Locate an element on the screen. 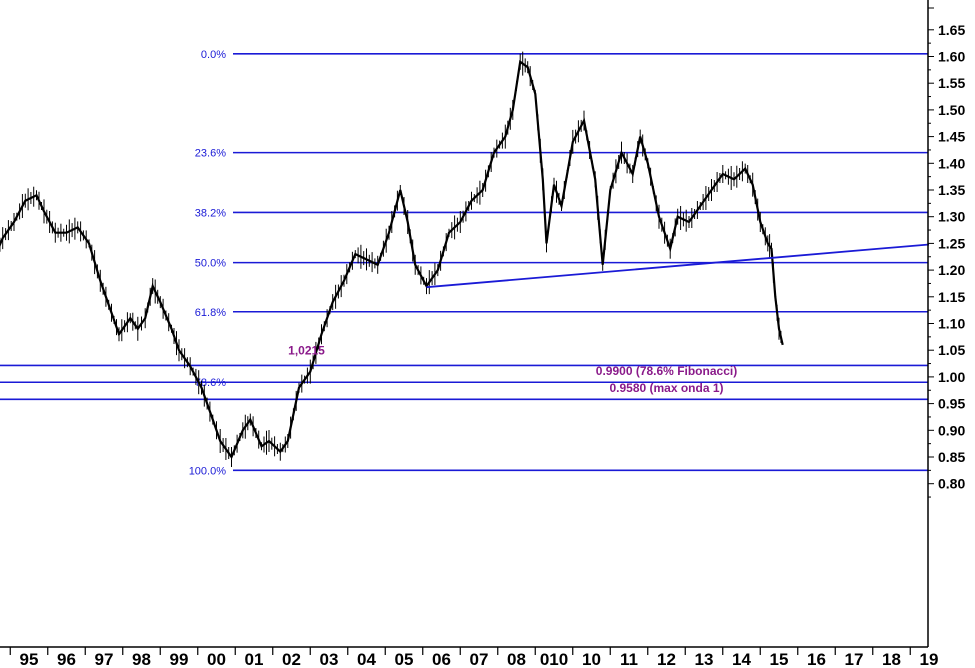 The image size is (975, 668). x-tick-label: 06 is located at coordinates (441, 659).